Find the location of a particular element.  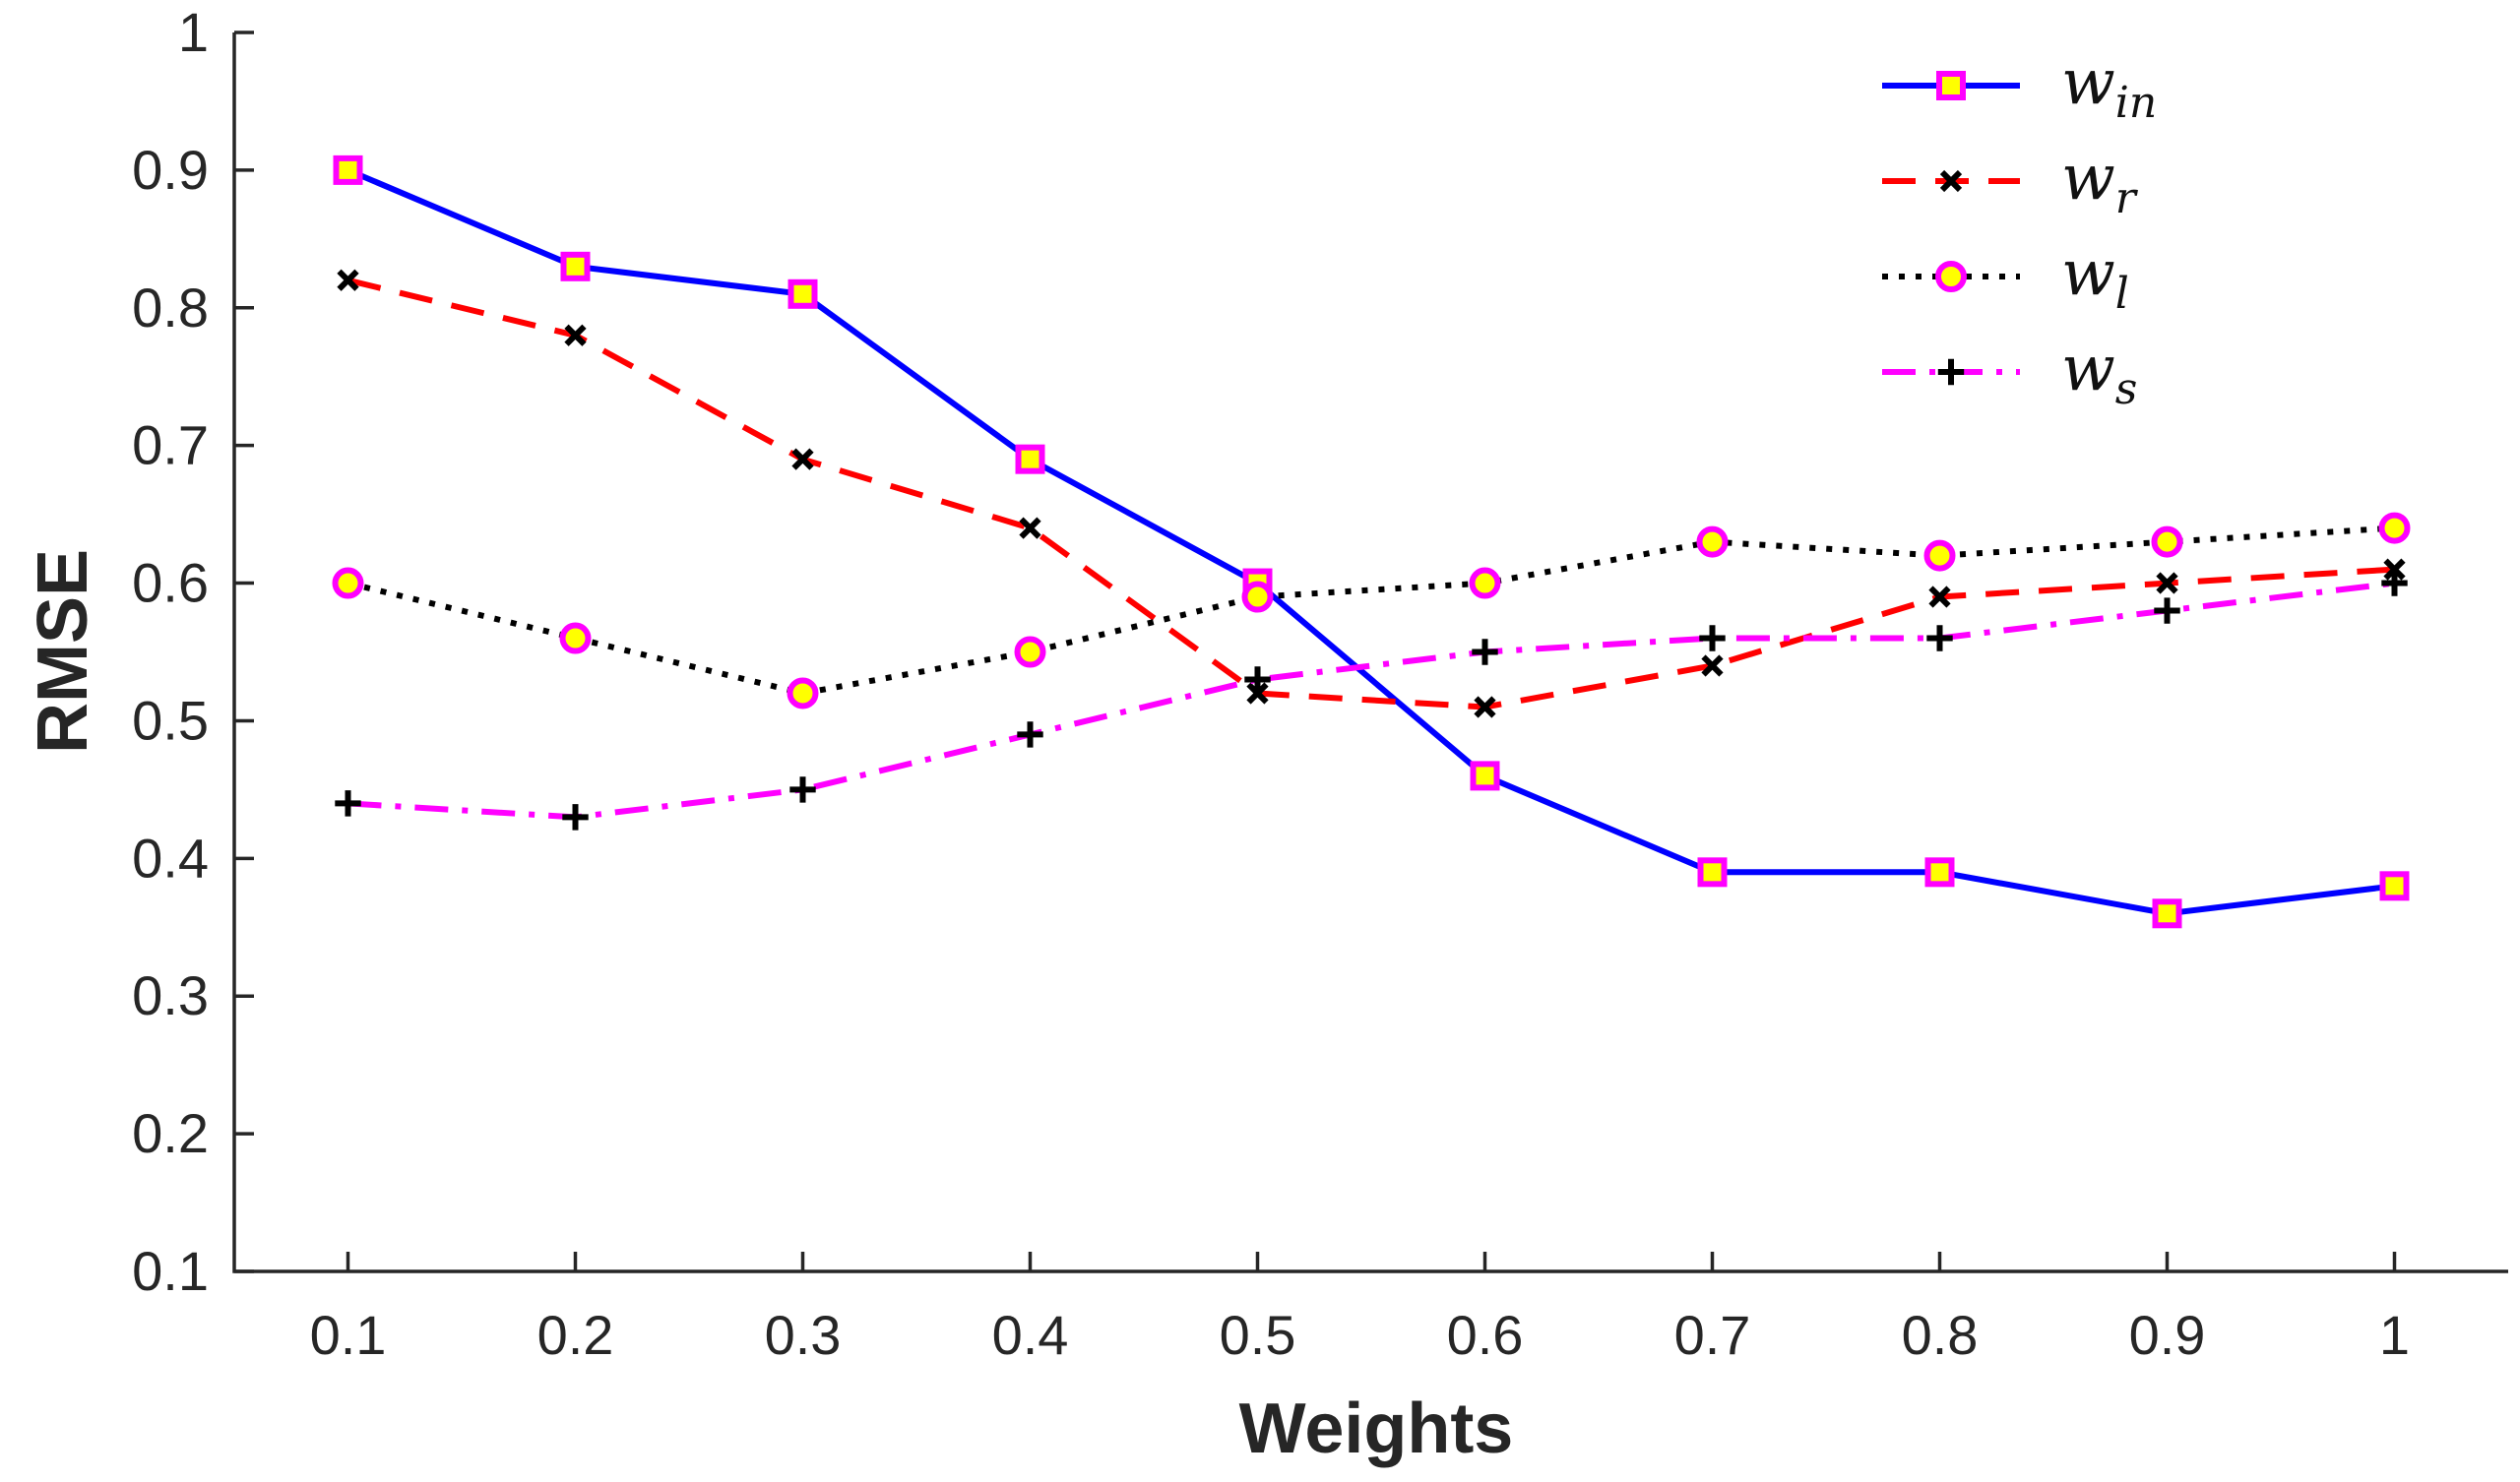

y-tick-label: 0.5 is located at coordinates (170, 720).